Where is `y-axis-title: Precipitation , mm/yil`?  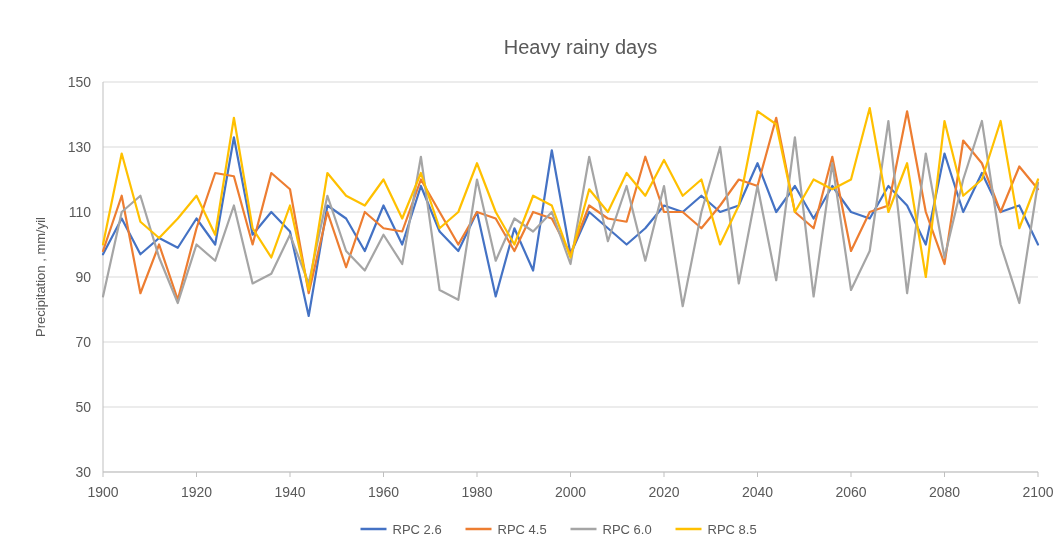 y-axis-title: Precipitation , mm/yil is located at coordinates (40, 276).